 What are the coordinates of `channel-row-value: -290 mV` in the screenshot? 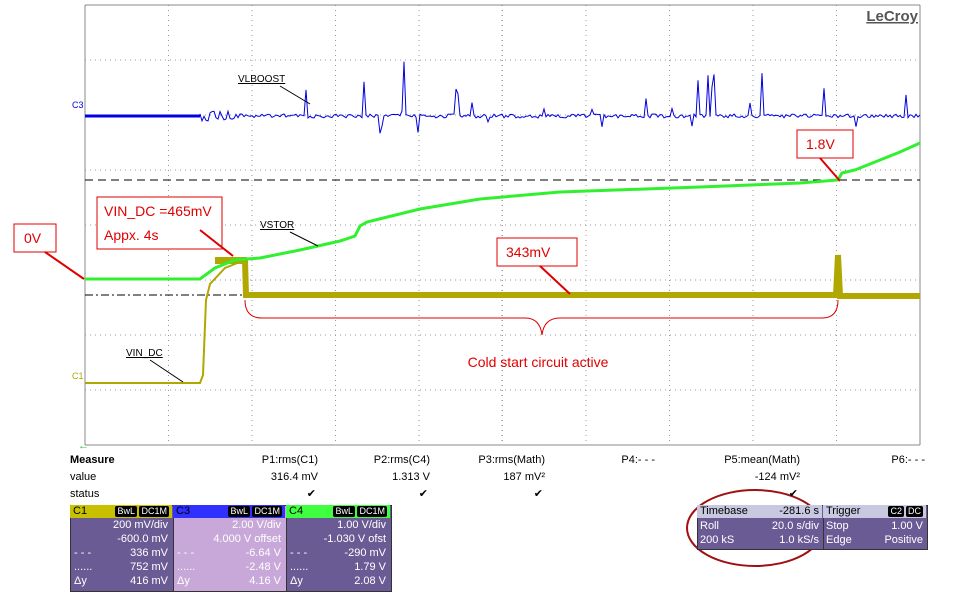 It's located at (365, 553).